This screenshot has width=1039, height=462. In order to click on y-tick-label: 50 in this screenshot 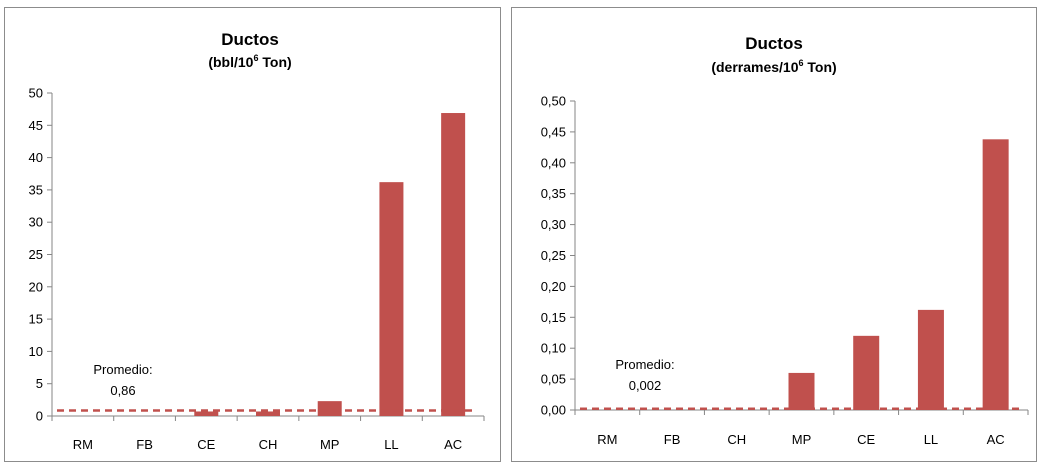, I will do `click(36, 93)`.